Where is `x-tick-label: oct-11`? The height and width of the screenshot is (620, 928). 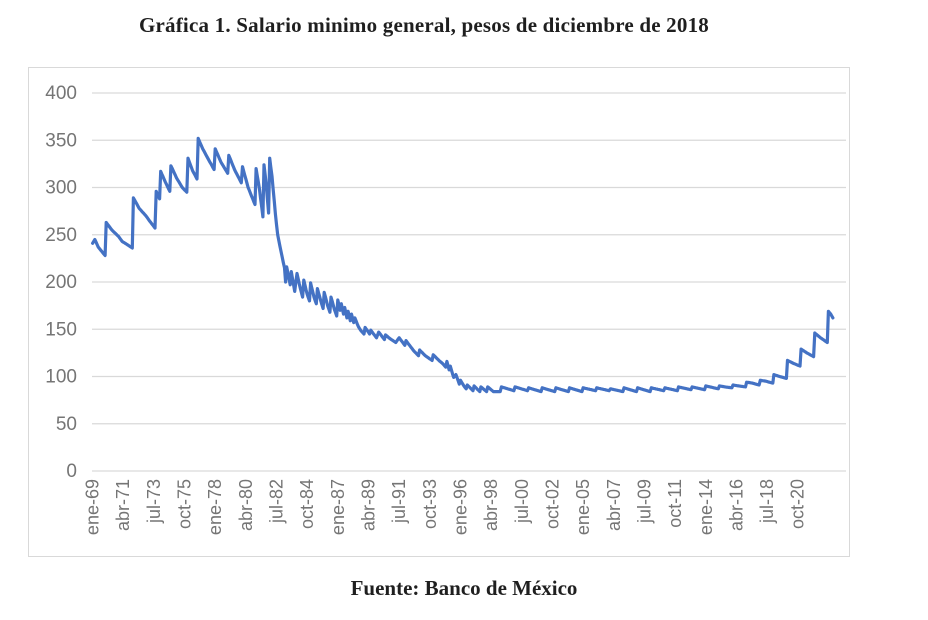
x-tick-label: oct-11 is located at coordinates (675, 503).